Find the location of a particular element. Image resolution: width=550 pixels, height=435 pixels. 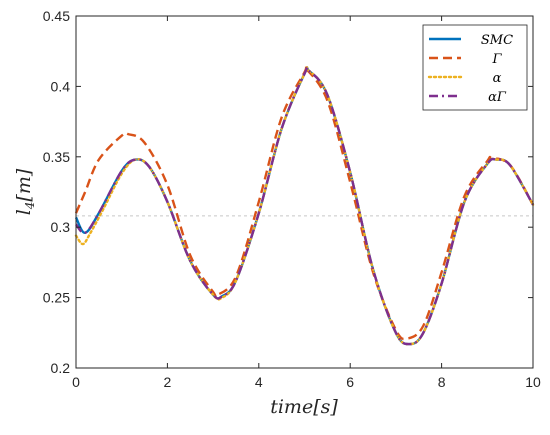

legend: SMC Γα αΓ is located at coordinates (475, 67).